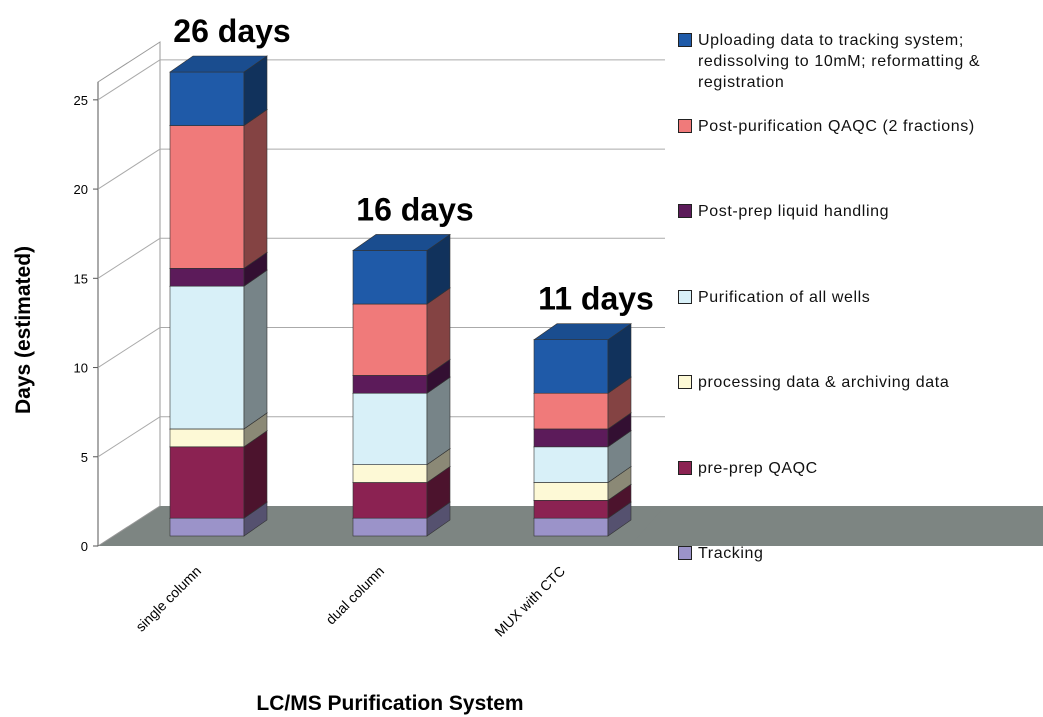 The image size is (1043, 717). Describe the element at coordinates (354, 595) in the screenshot. I see `x-tick-label: dual column` at that location.